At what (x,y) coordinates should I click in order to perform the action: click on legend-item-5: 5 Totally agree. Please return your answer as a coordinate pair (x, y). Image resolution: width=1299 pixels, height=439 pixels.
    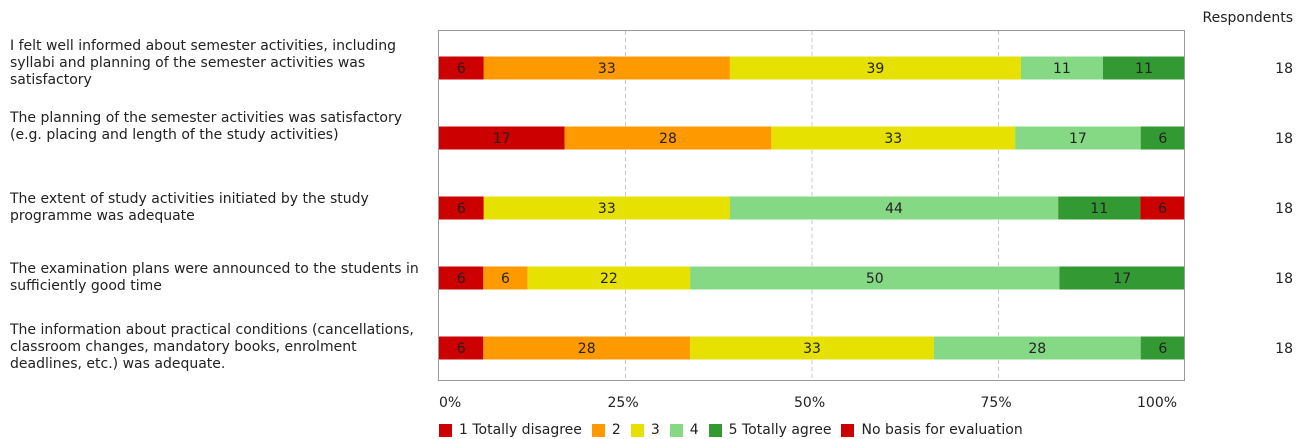
    Looking at the image, I should click on (770, 430).